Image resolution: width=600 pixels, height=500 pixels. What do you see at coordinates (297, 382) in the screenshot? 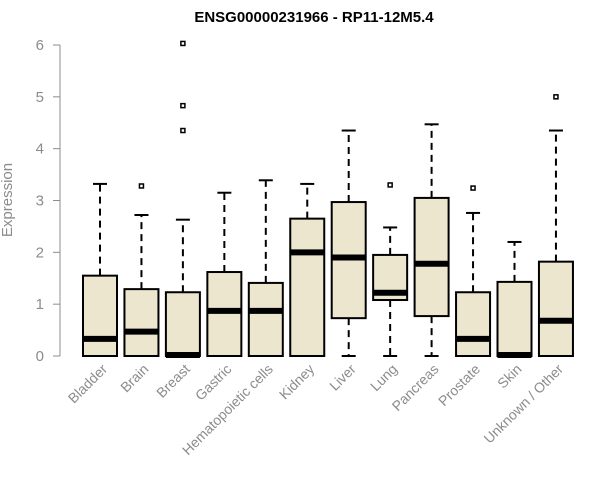
I see `x-tick-label: Kidney` at bounding box center [297, 382].